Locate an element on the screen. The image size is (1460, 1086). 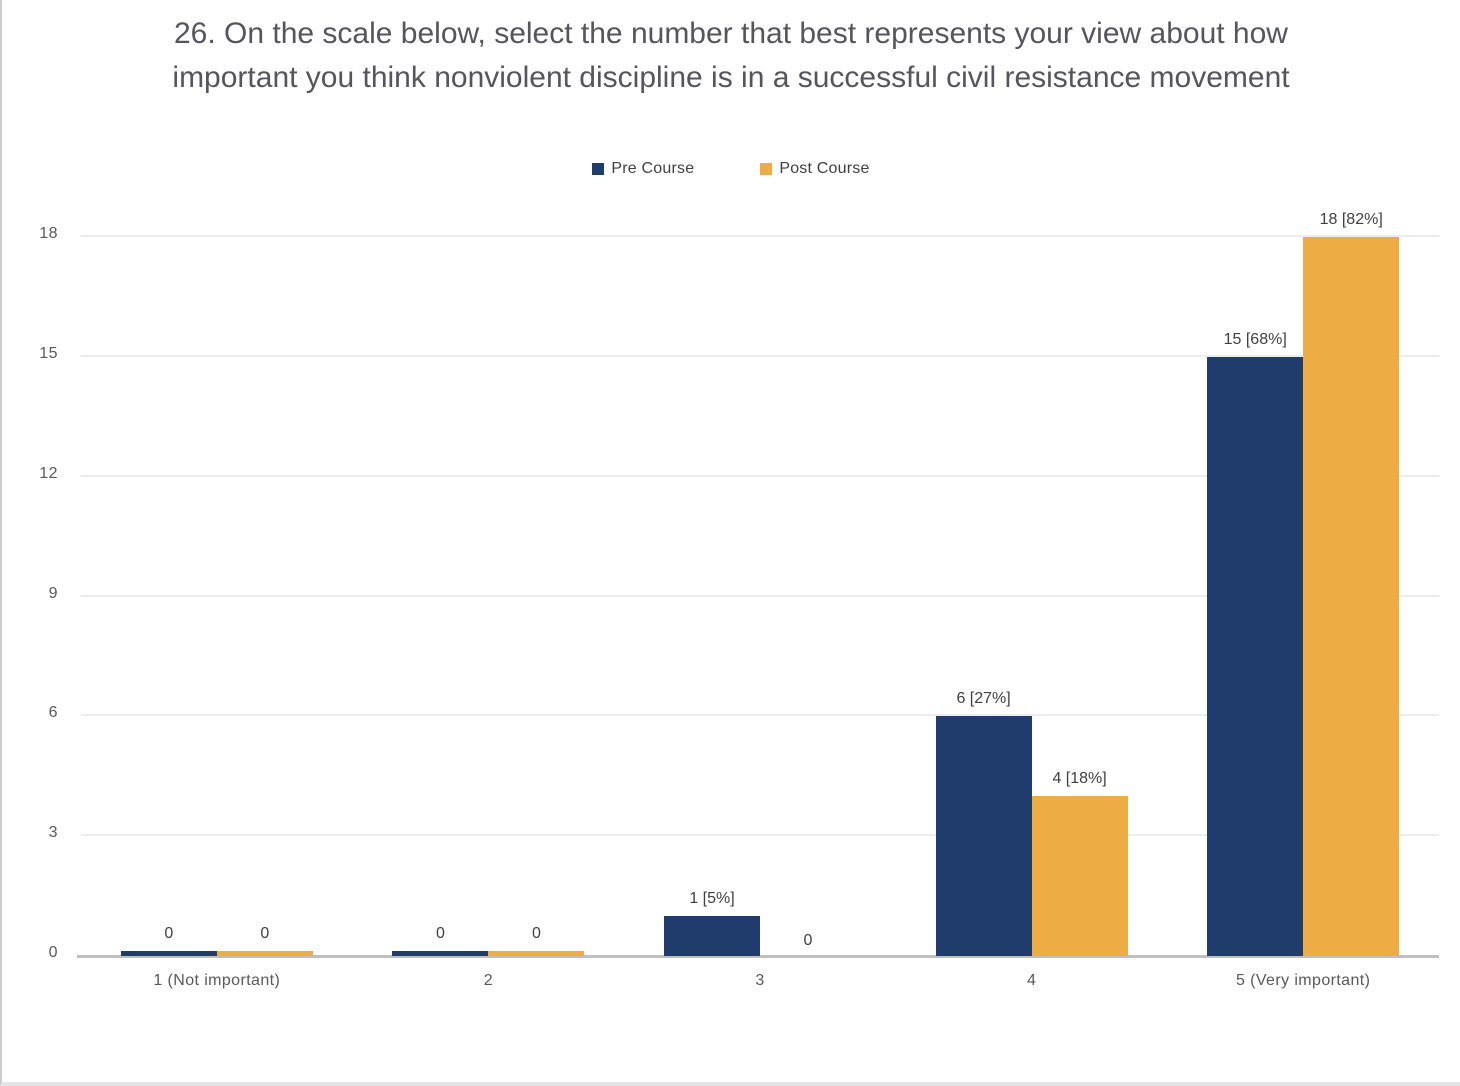
bar-pre-course-cat4 is located at coordinates (983, 836).